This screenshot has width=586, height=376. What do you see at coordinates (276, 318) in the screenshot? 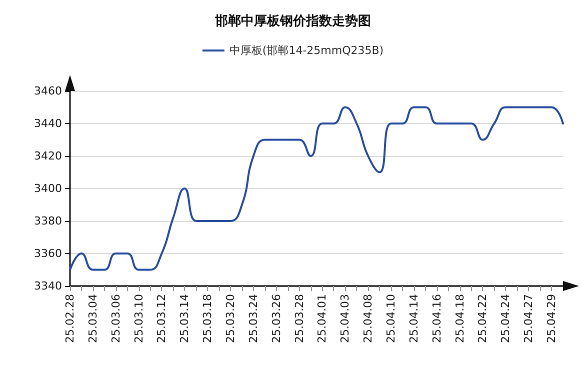
I see `x-tick-label: 25.03.26` at bounding box center [276, 318].